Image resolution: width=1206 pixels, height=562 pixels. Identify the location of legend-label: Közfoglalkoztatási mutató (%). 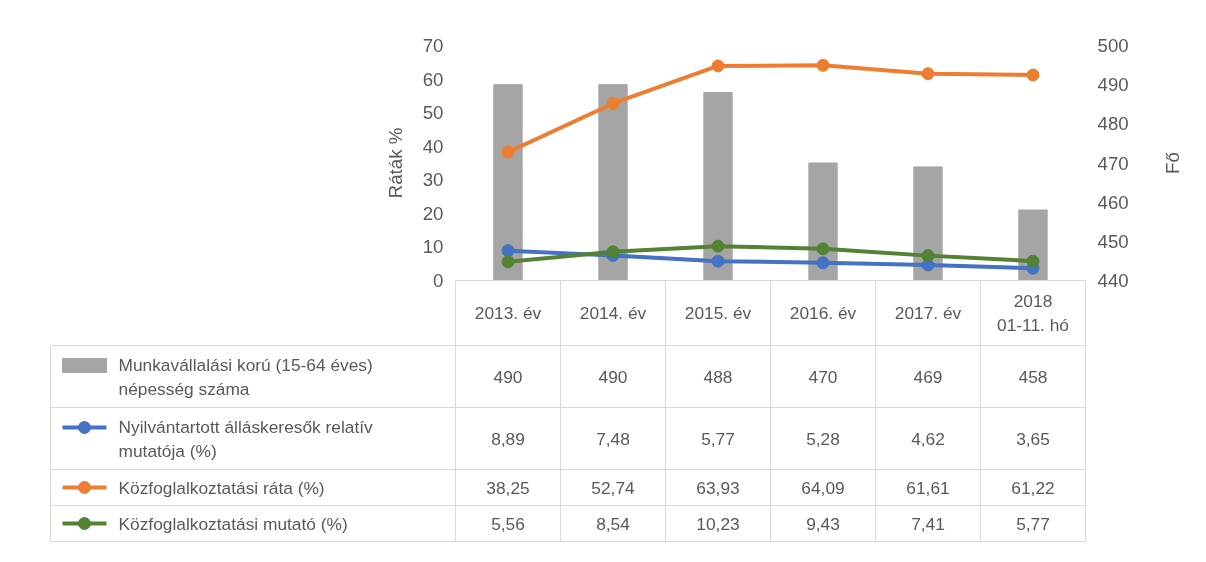
(233, 523).